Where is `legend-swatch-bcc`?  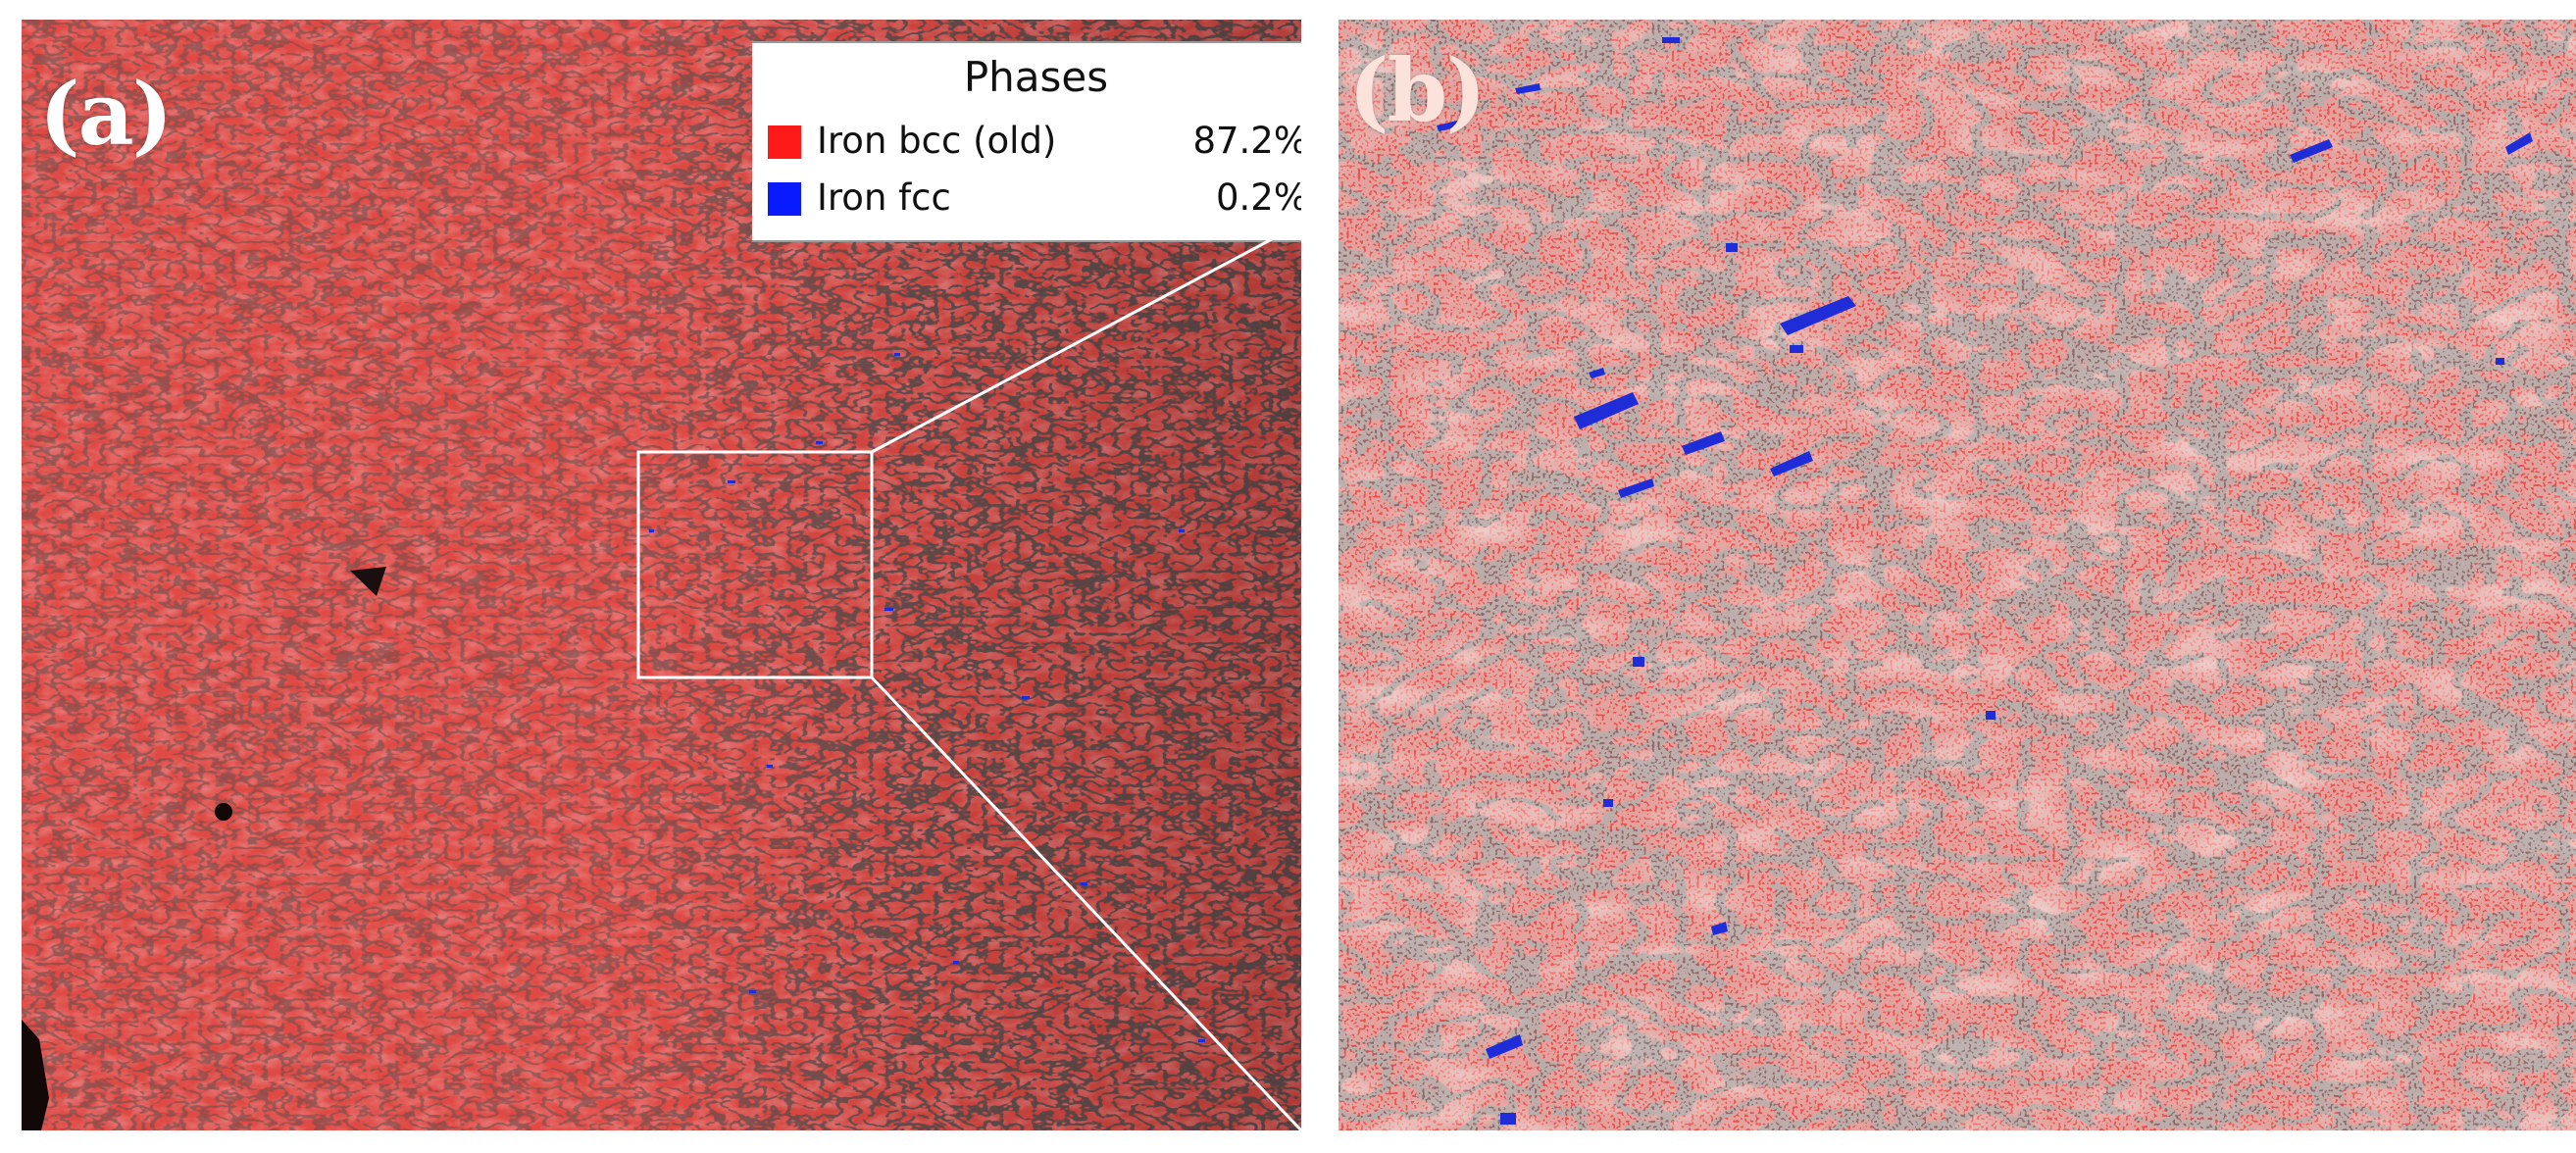 legend-swatch-bcc is located at coordinates (785, 142).